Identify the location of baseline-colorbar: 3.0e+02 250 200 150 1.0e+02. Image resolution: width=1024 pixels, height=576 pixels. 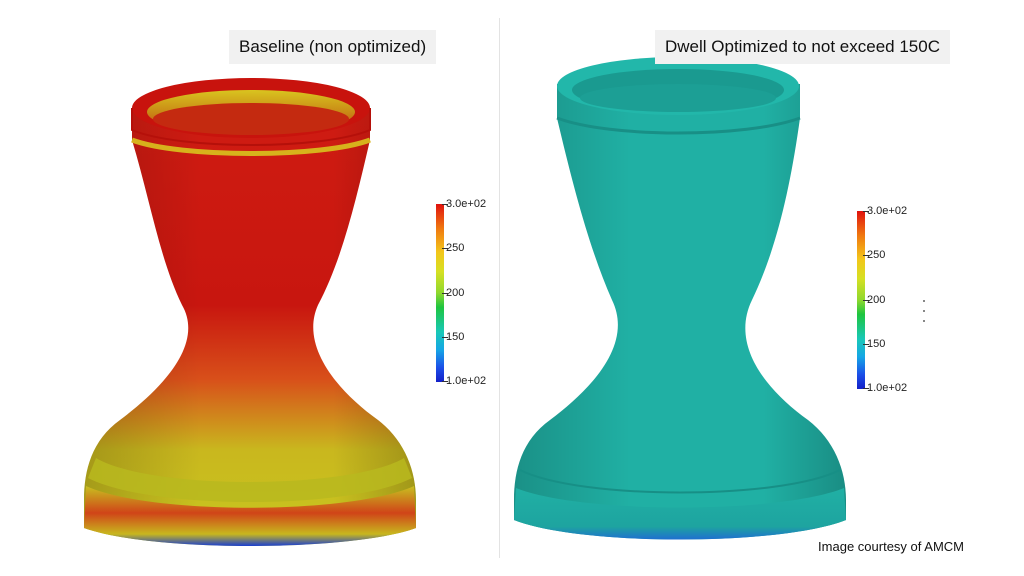
(461, 292).